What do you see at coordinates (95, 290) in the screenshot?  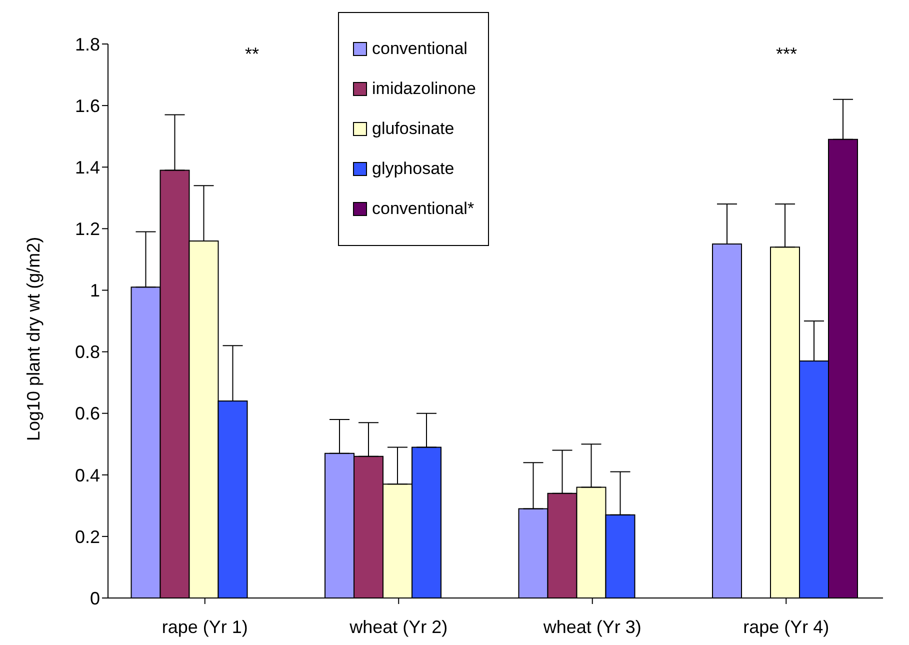 I see `y-tick-label: 1` at bounding box center [95, 290].